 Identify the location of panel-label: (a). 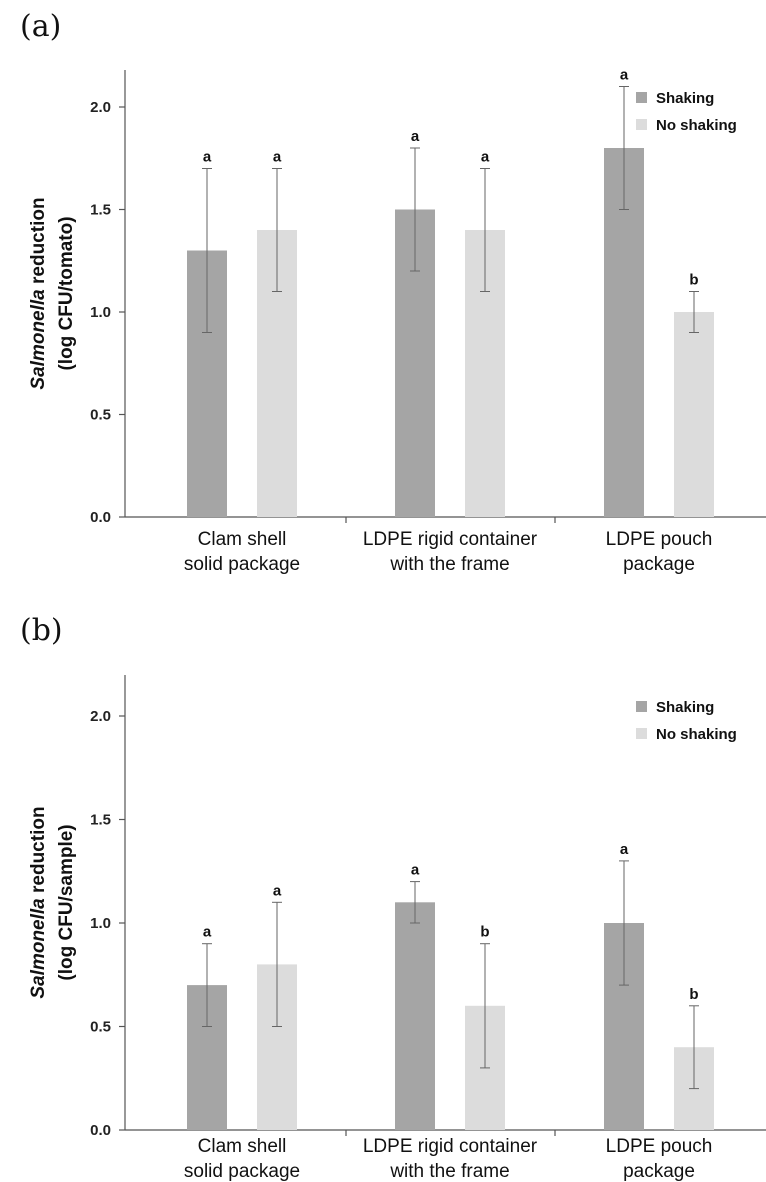
(40, 26).